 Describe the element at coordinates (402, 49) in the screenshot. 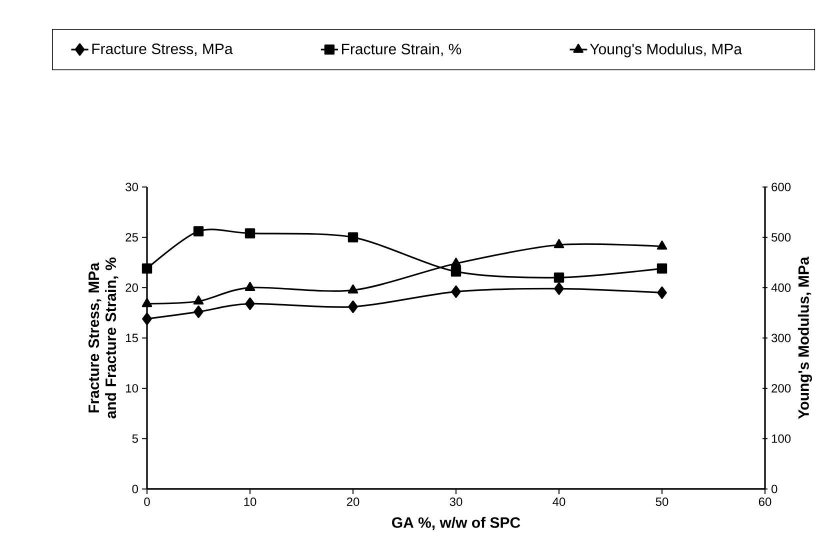

I see `legend-label: Fracture Strain, %` at that location.